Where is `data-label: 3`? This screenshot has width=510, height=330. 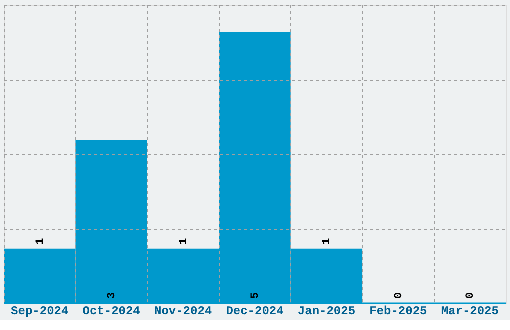
data-label: 3 is located at coordinates (112, 295).